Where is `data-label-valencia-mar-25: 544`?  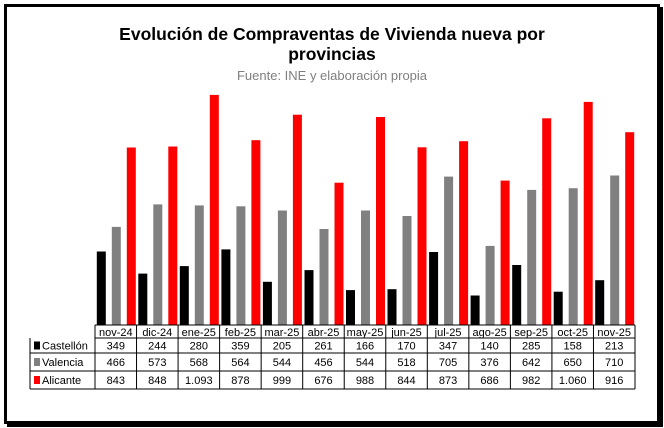 data-label-valencia-mar-25: 544 is located at coordinates (282, 363).